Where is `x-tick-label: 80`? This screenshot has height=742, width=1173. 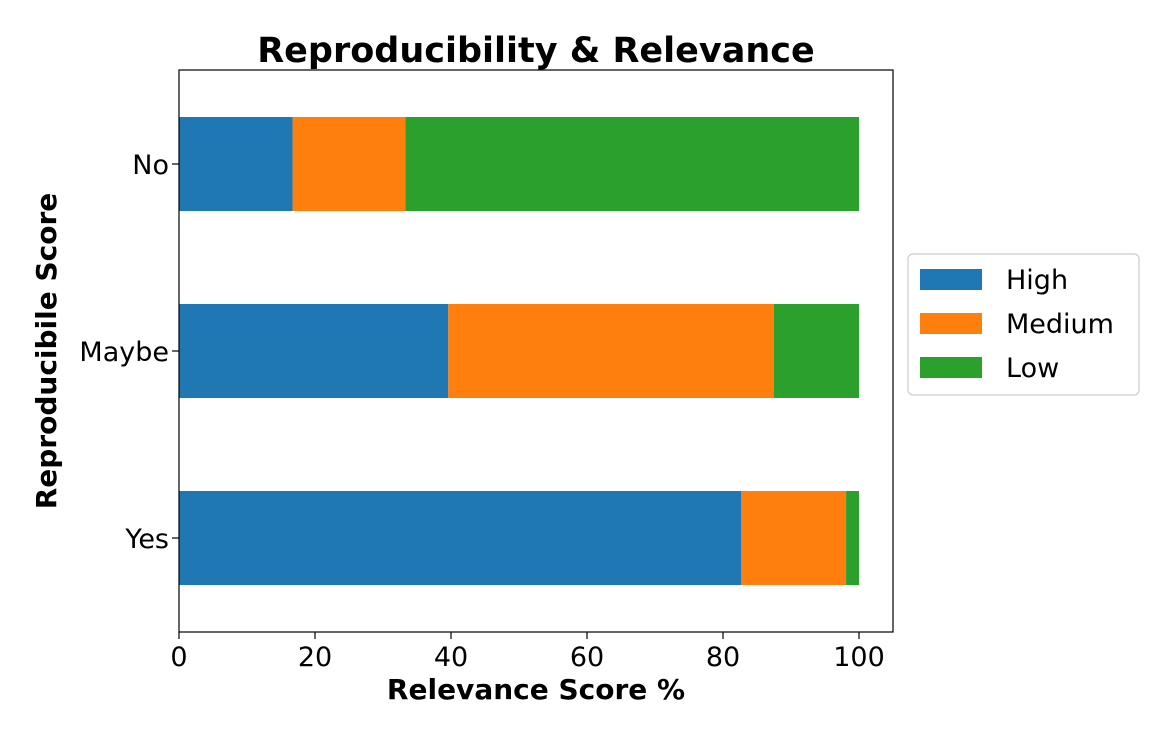 x-tick-label: 80 is located at coordinates (723, 657).